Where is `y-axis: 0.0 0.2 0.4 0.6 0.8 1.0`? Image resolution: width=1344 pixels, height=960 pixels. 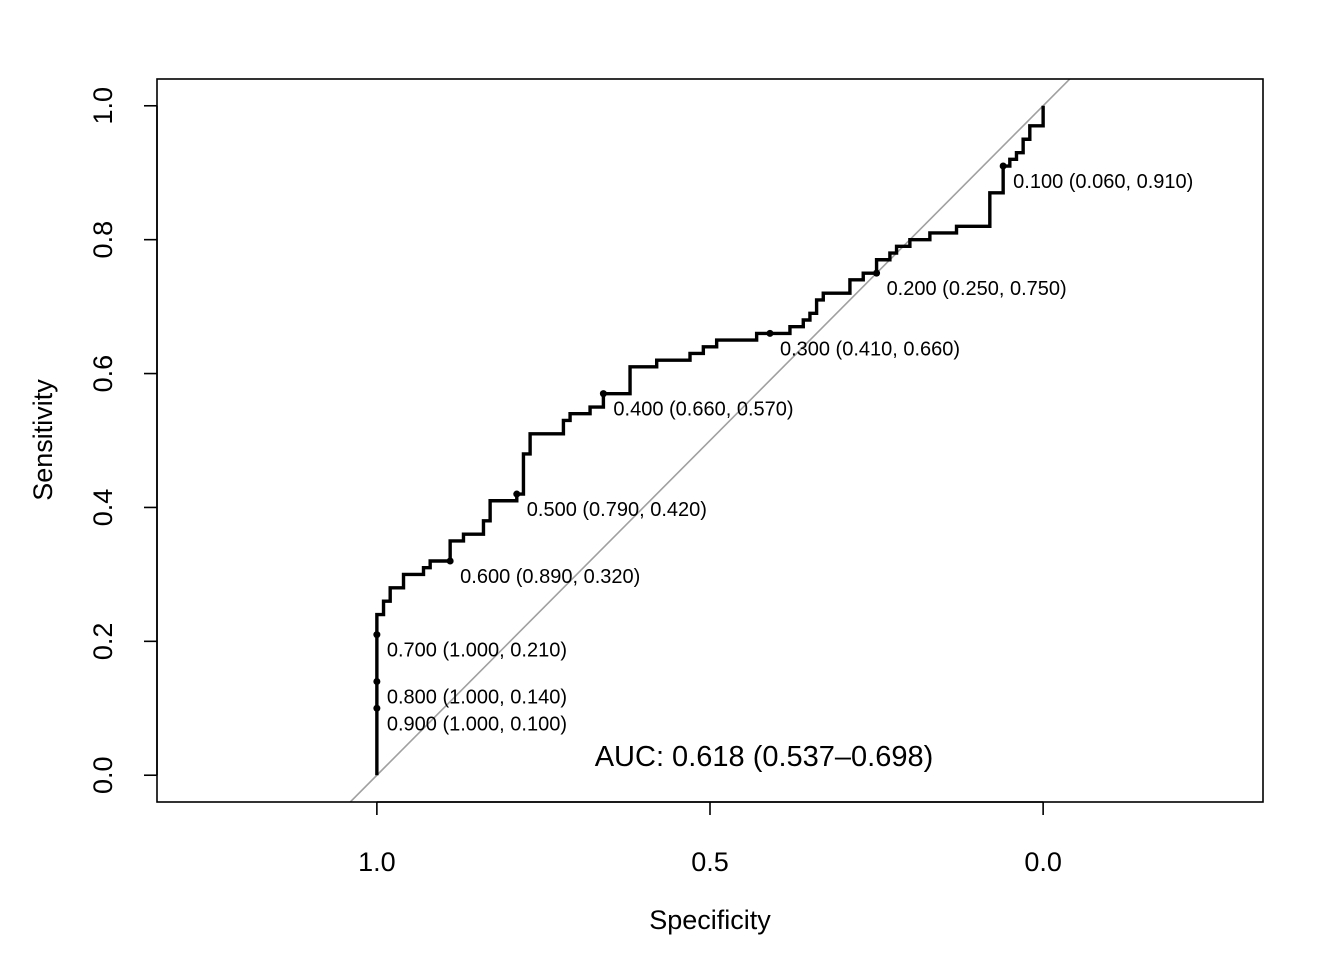
y-axis: 0.0 0.2 0.4 0.6 0.8 1.0 is located at coordinates (123, 440).